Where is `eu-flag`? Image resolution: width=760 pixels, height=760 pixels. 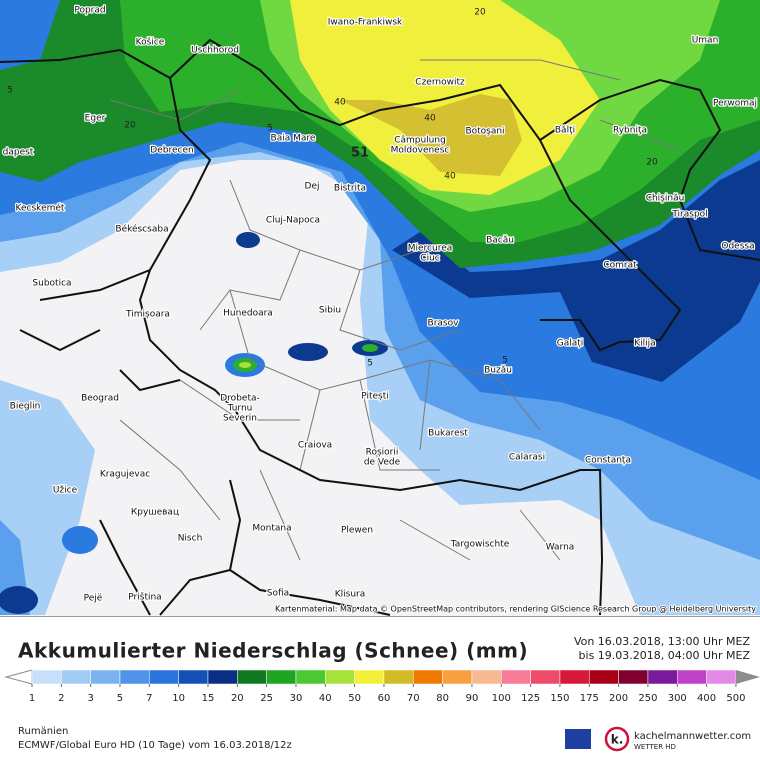 eu-flag is located at coordinates (578, 739).